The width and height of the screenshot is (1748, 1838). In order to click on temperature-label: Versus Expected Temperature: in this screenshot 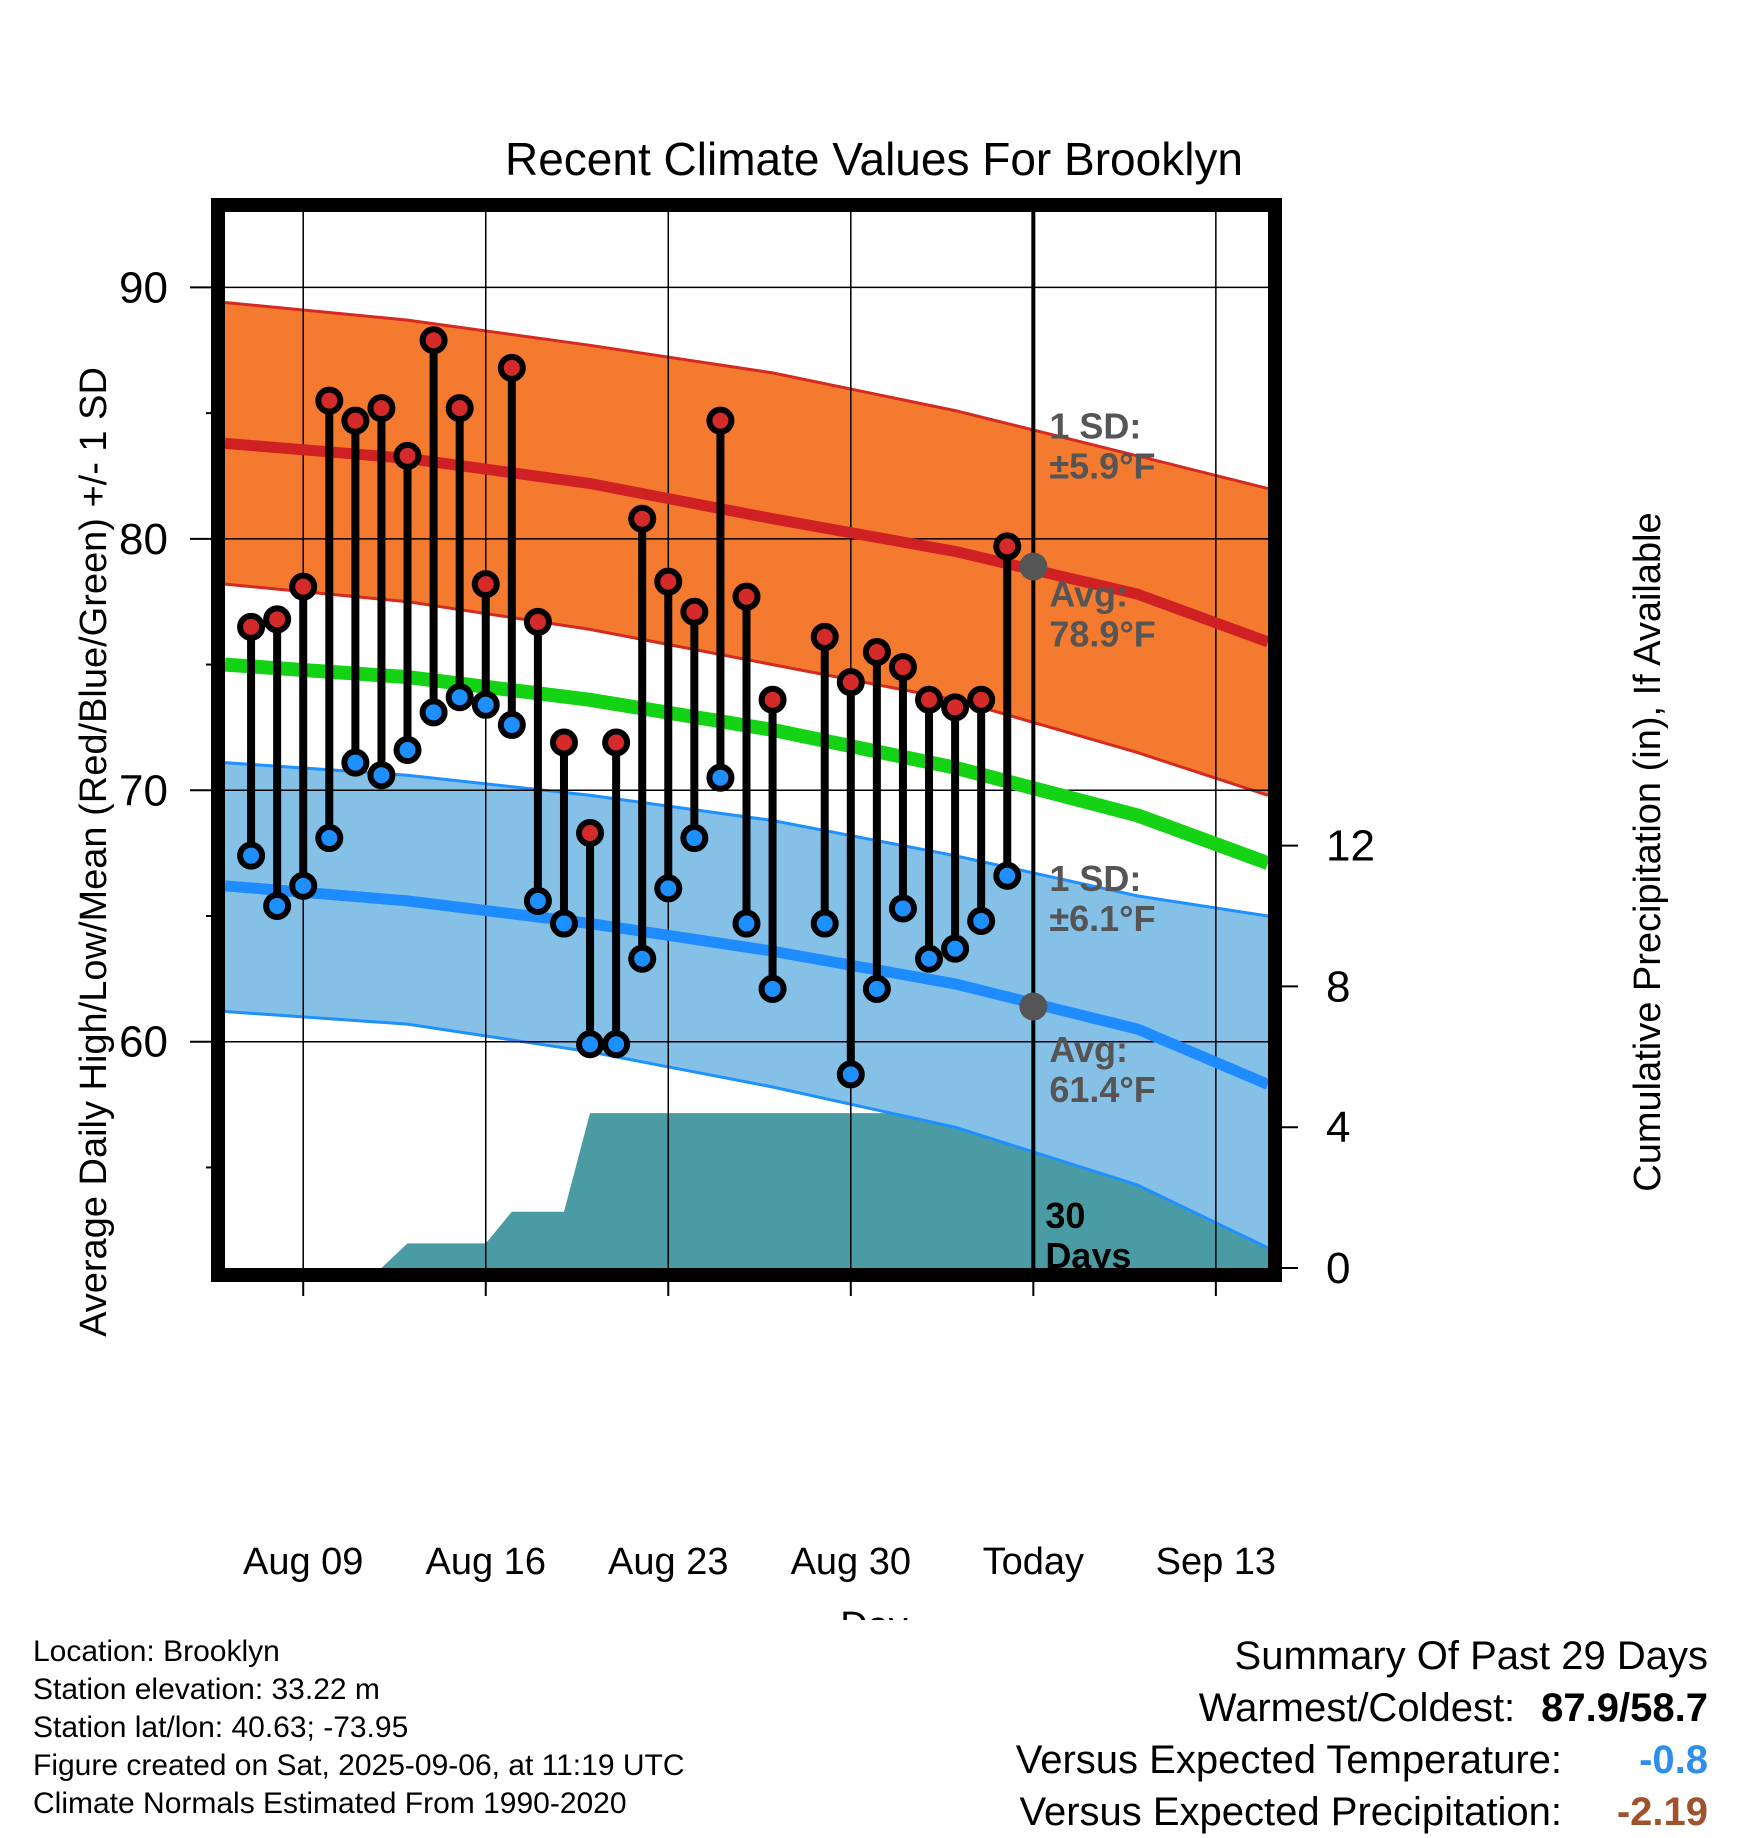, I will do `click(1288, 1760)`.